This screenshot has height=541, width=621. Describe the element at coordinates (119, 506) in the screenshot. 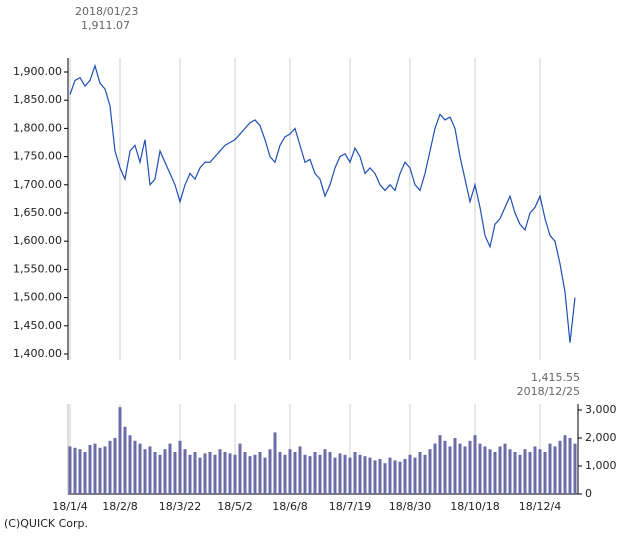

I see `x-tick-label: 18/2/8` at that location.